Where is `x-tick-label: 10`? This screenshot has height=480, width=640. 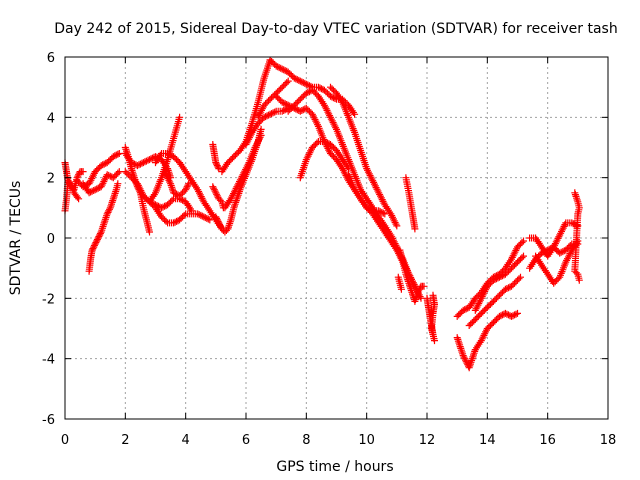
x-tick-label: 10 is located at coordinates (366, 440).